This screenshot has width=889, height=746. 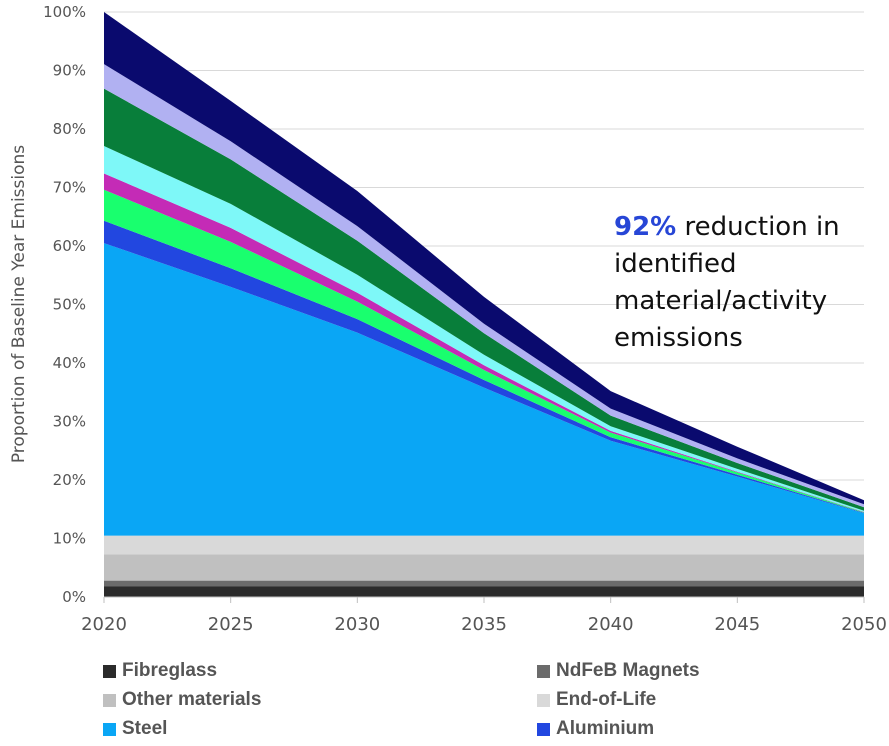 I want to click on legend-item-fibreglass: Fibreglass, so click(x=160, y=671).